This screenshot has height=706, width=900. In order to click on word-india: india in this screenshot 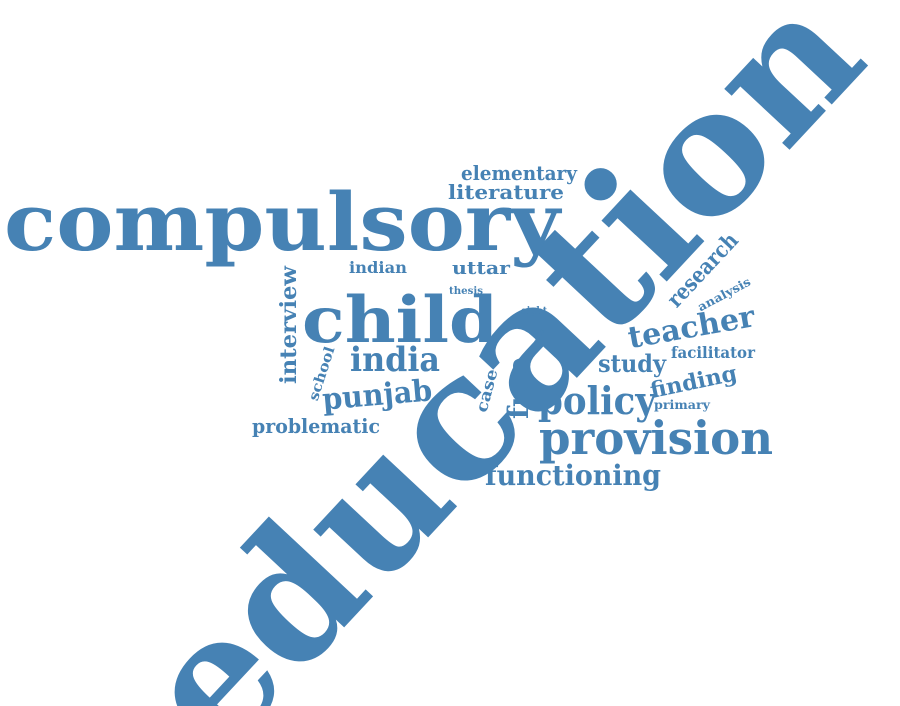, I will do `click(395, 360)`.